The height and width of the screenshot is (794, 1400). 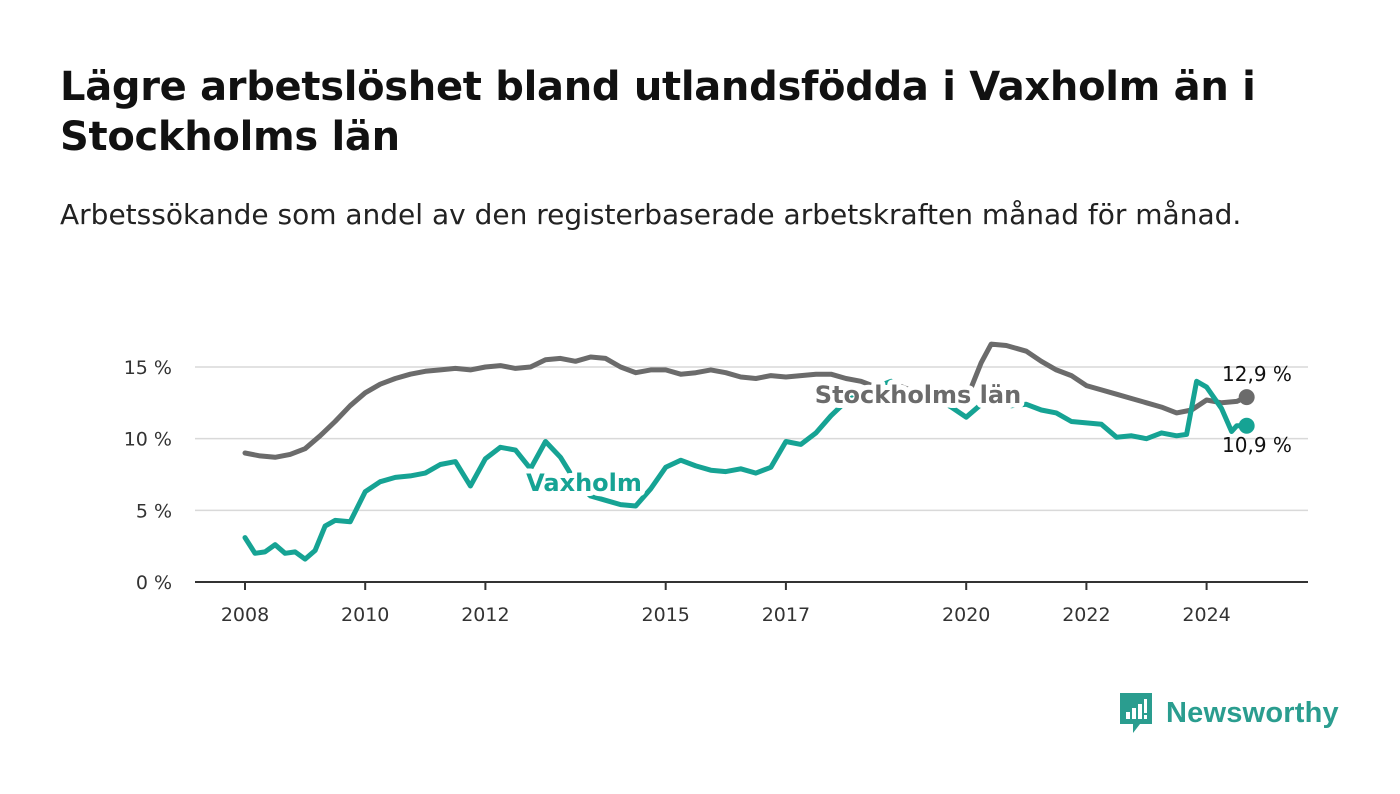 What do you see at coordinates (154, 583) in the screenshot?
I see `y-tick-label: 0 %` at bounding box center [154, 583].